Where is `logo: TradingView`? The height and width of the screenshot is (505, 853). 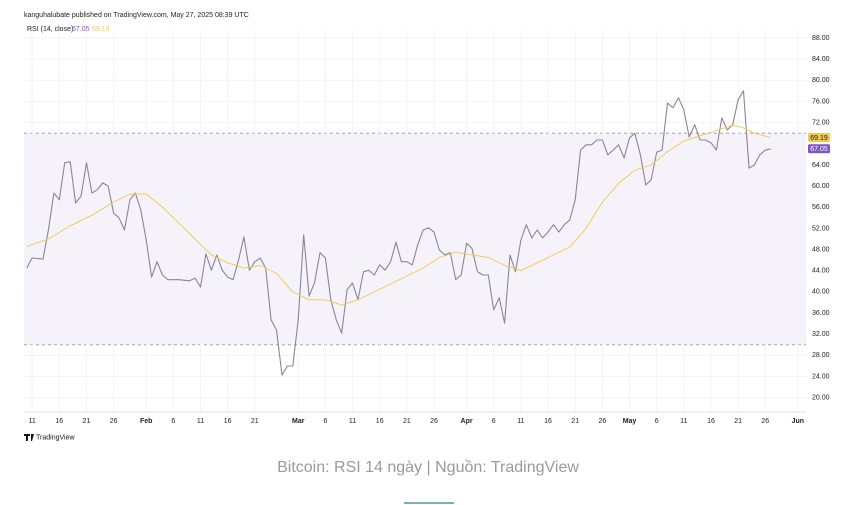 logo: TradingView is located at coordinates (49, 437).